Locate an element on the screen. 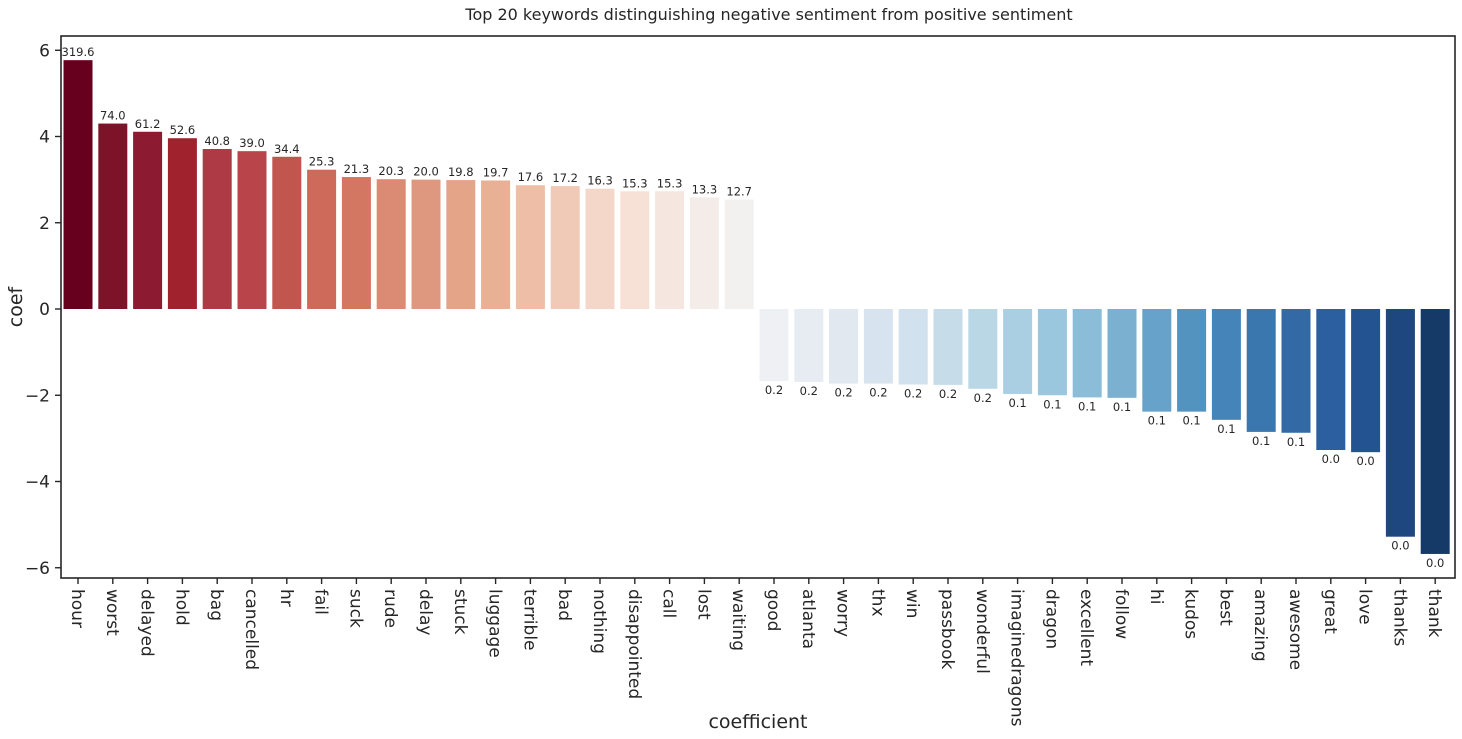 This screenshot has width=1462, height=739. bar-best is located at coordinates (1226, 364).